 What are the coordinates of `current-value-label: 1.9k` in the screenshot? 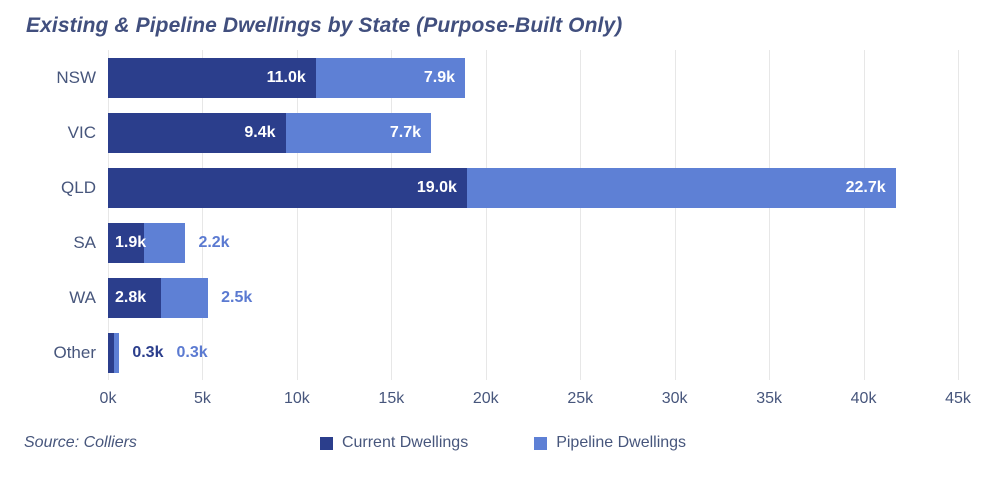 It's located at (131, 242).